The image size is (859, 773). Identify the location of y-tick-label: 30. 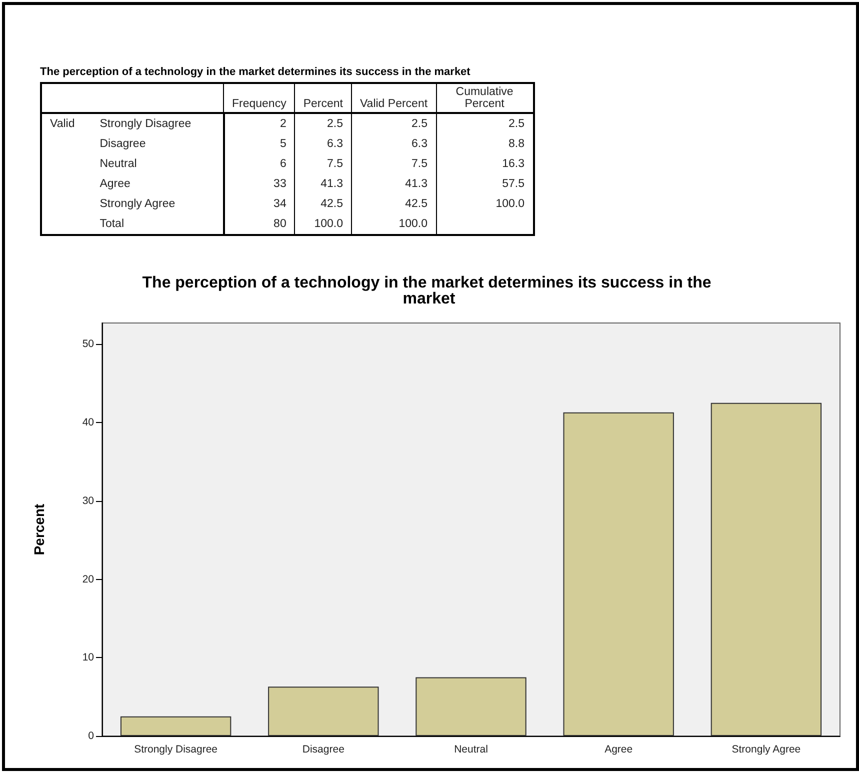
(88, 500).